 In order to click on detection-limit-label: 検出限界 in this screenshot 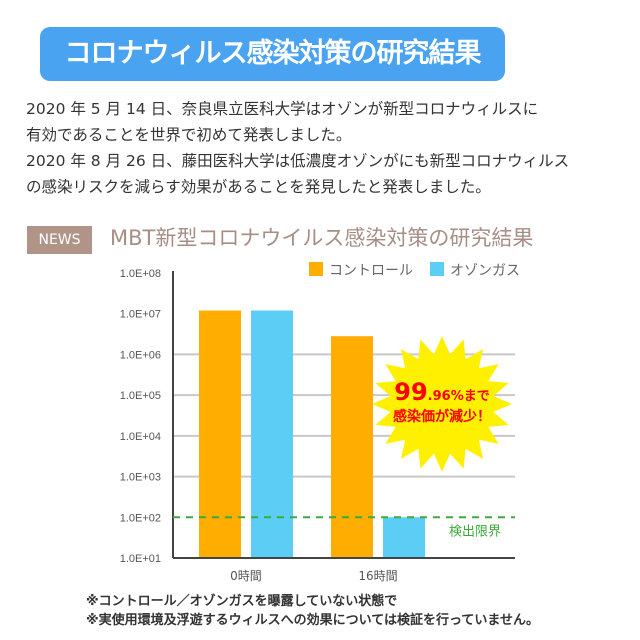, I will do `click(475, 531)`.